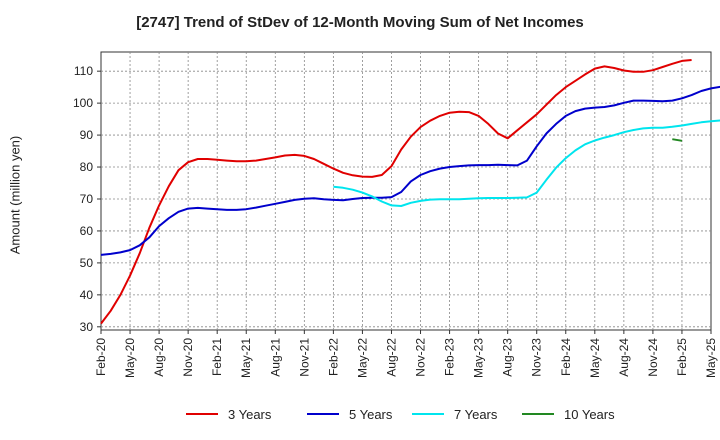  I want to click on legend-label: 10 Years, so click(589, 414).